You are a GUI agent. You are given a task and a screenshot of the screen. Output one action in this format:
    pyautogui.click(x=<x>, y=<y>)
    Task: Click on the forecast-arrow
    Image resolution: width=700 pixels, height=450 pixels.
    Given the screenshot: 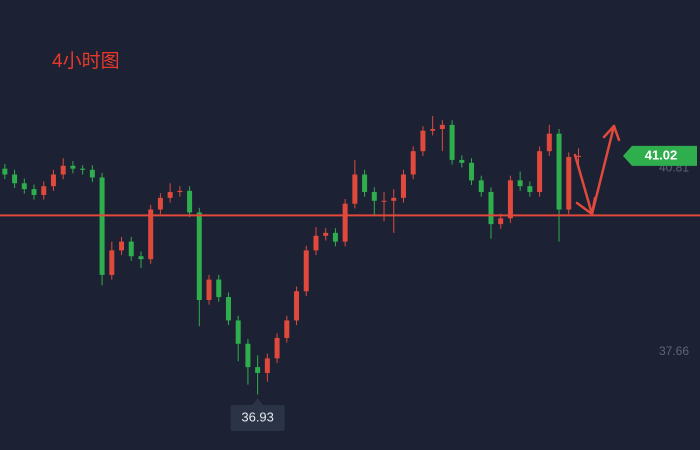 What is the action you would take?
    pyautogui.click(x=597, y=170)
    